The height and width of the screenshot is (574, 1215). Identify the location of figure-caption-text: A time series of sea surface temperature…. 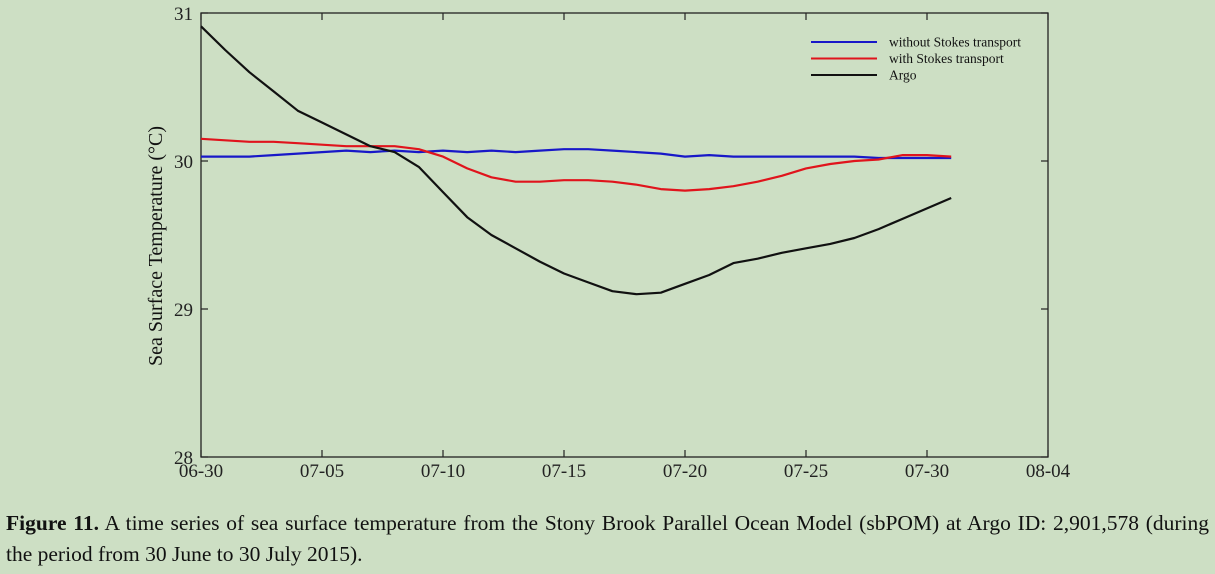
(607, 538).